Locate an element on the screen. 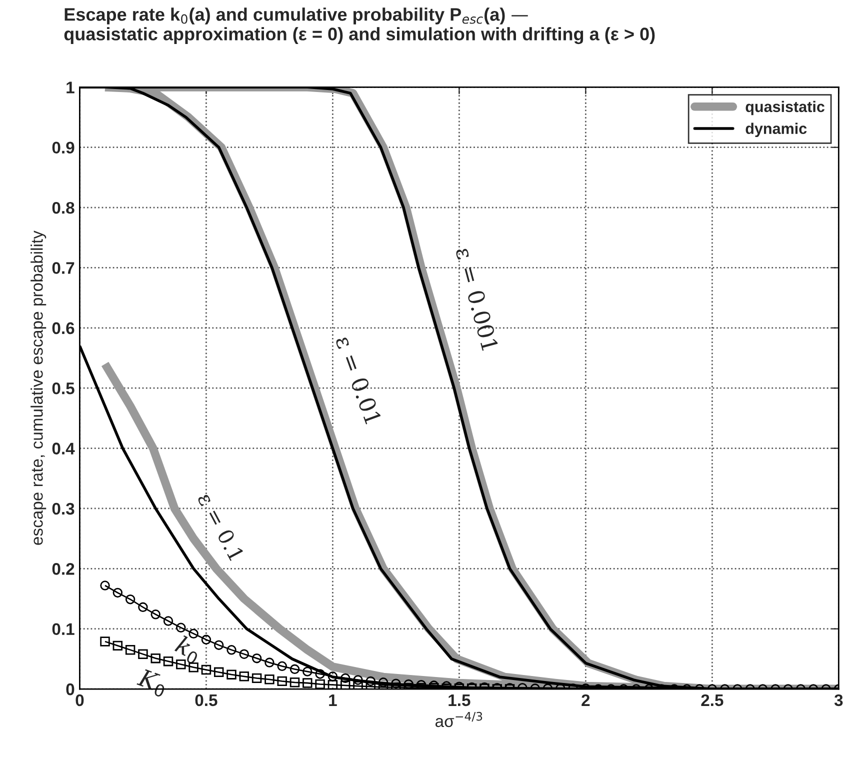  x-tick-label: 0 is located at coordinates (80, 700).